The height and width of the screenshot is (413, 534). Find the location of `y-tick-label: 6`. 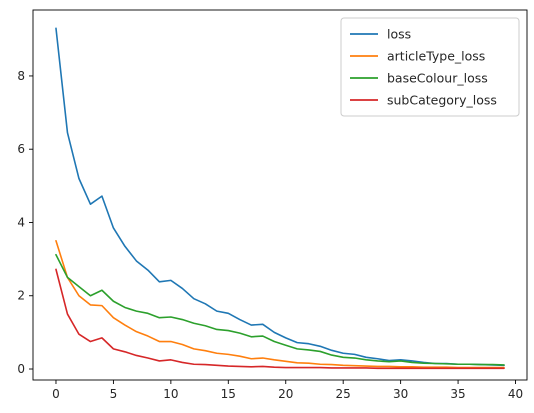

y-tick-label: 6 is located at coordinates (21, 149).